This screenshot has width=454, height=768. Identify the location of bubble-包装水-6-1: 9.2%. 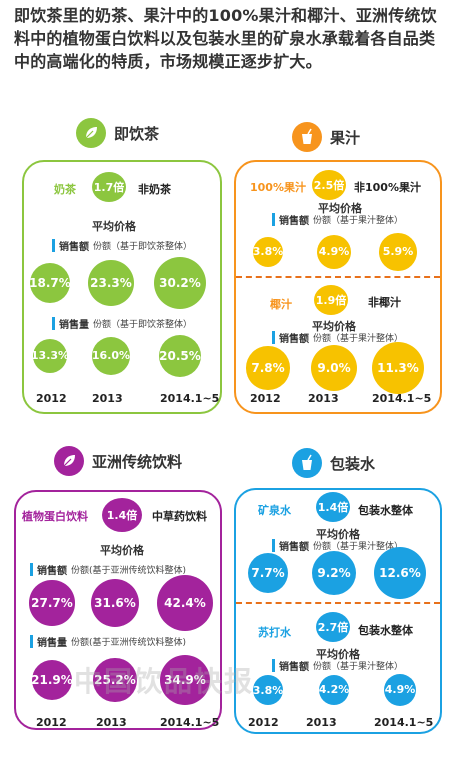
(334, 573).